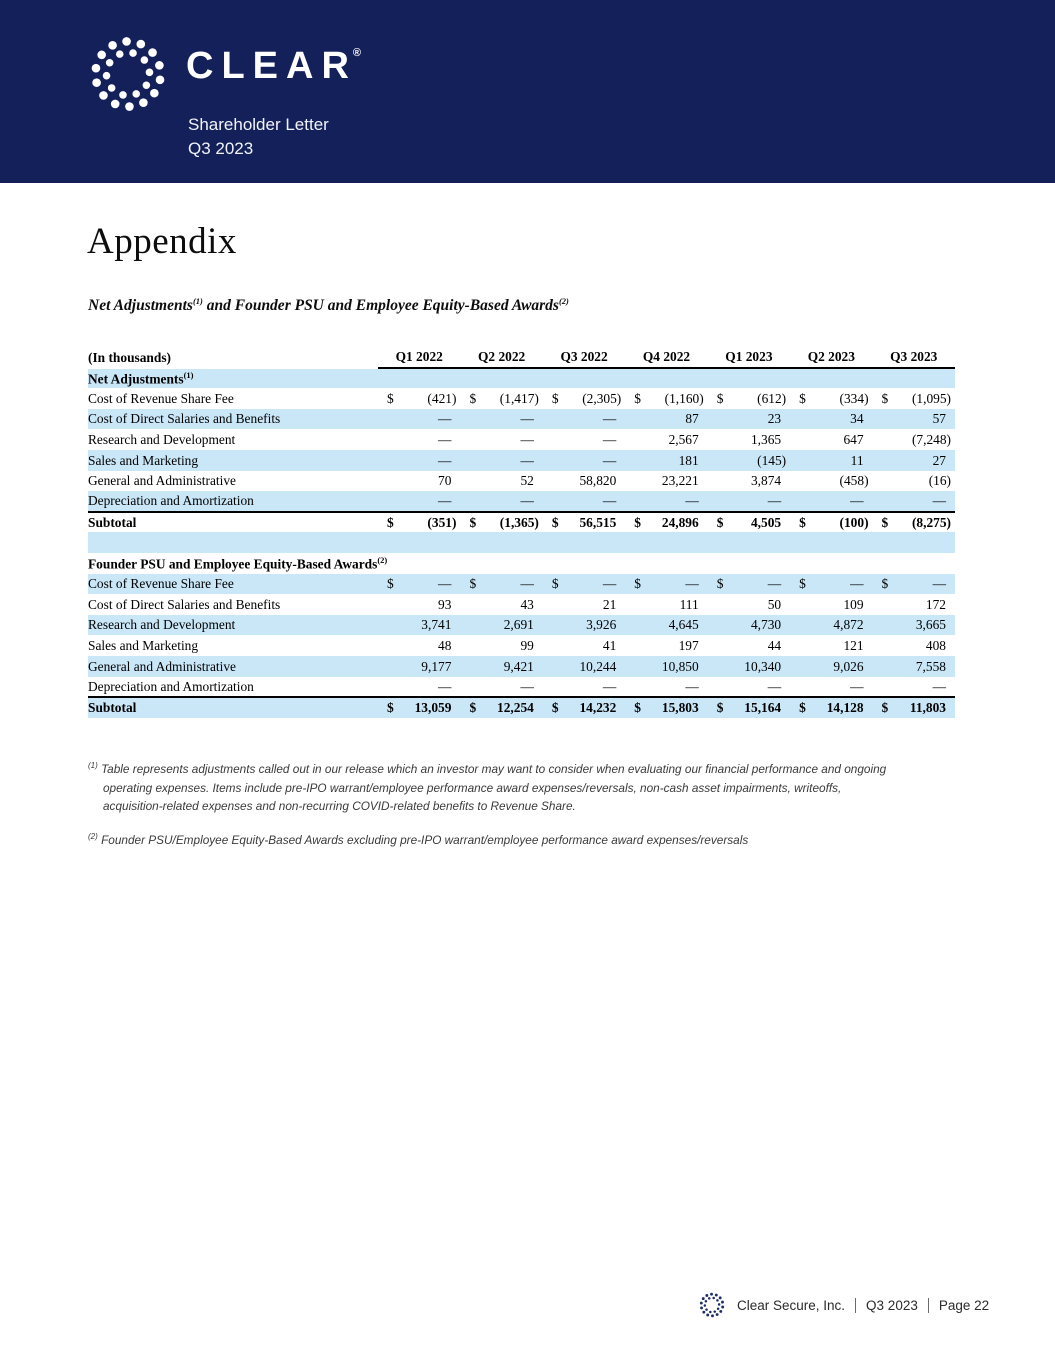 The image size is (1055, 1365). I want to click on value-cell: 3,741, so click(419, 625).